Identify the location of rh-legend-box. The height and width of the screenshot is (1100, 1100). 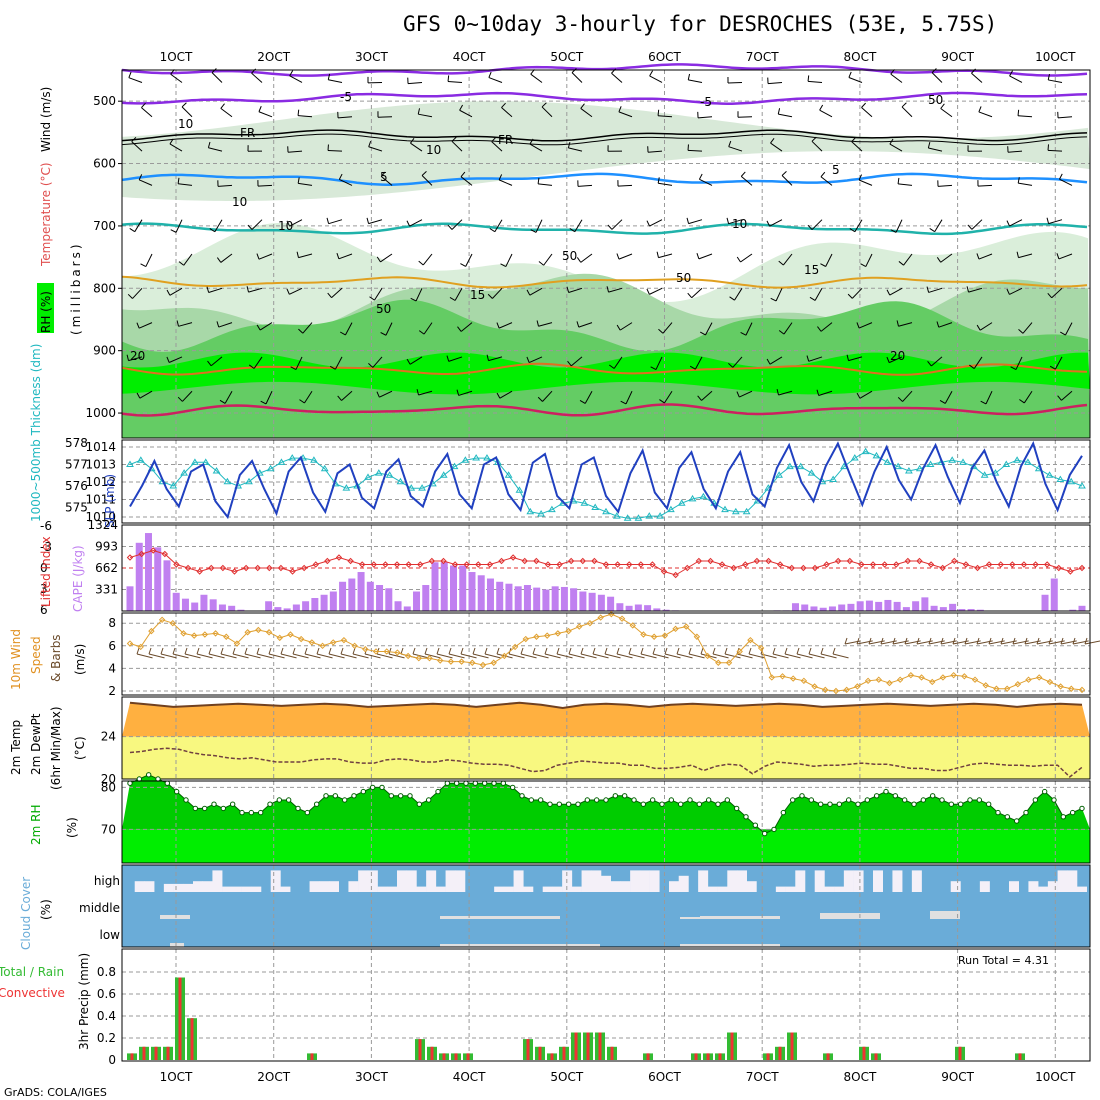
(45, 308).